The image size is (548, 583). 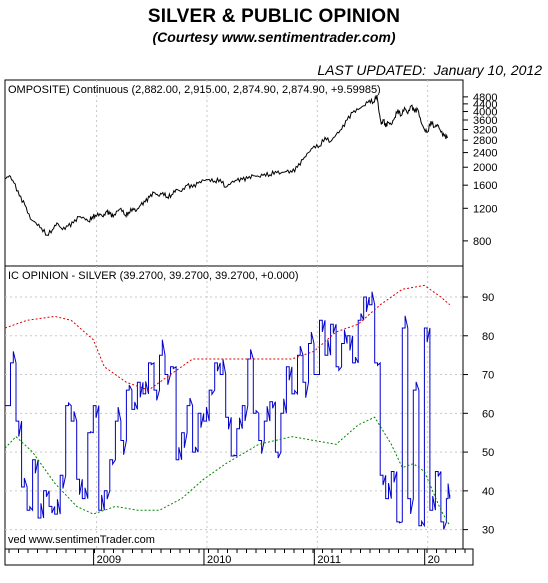 I want to click on opinion-y-tick-label: 70, so click(x=488, y=376).